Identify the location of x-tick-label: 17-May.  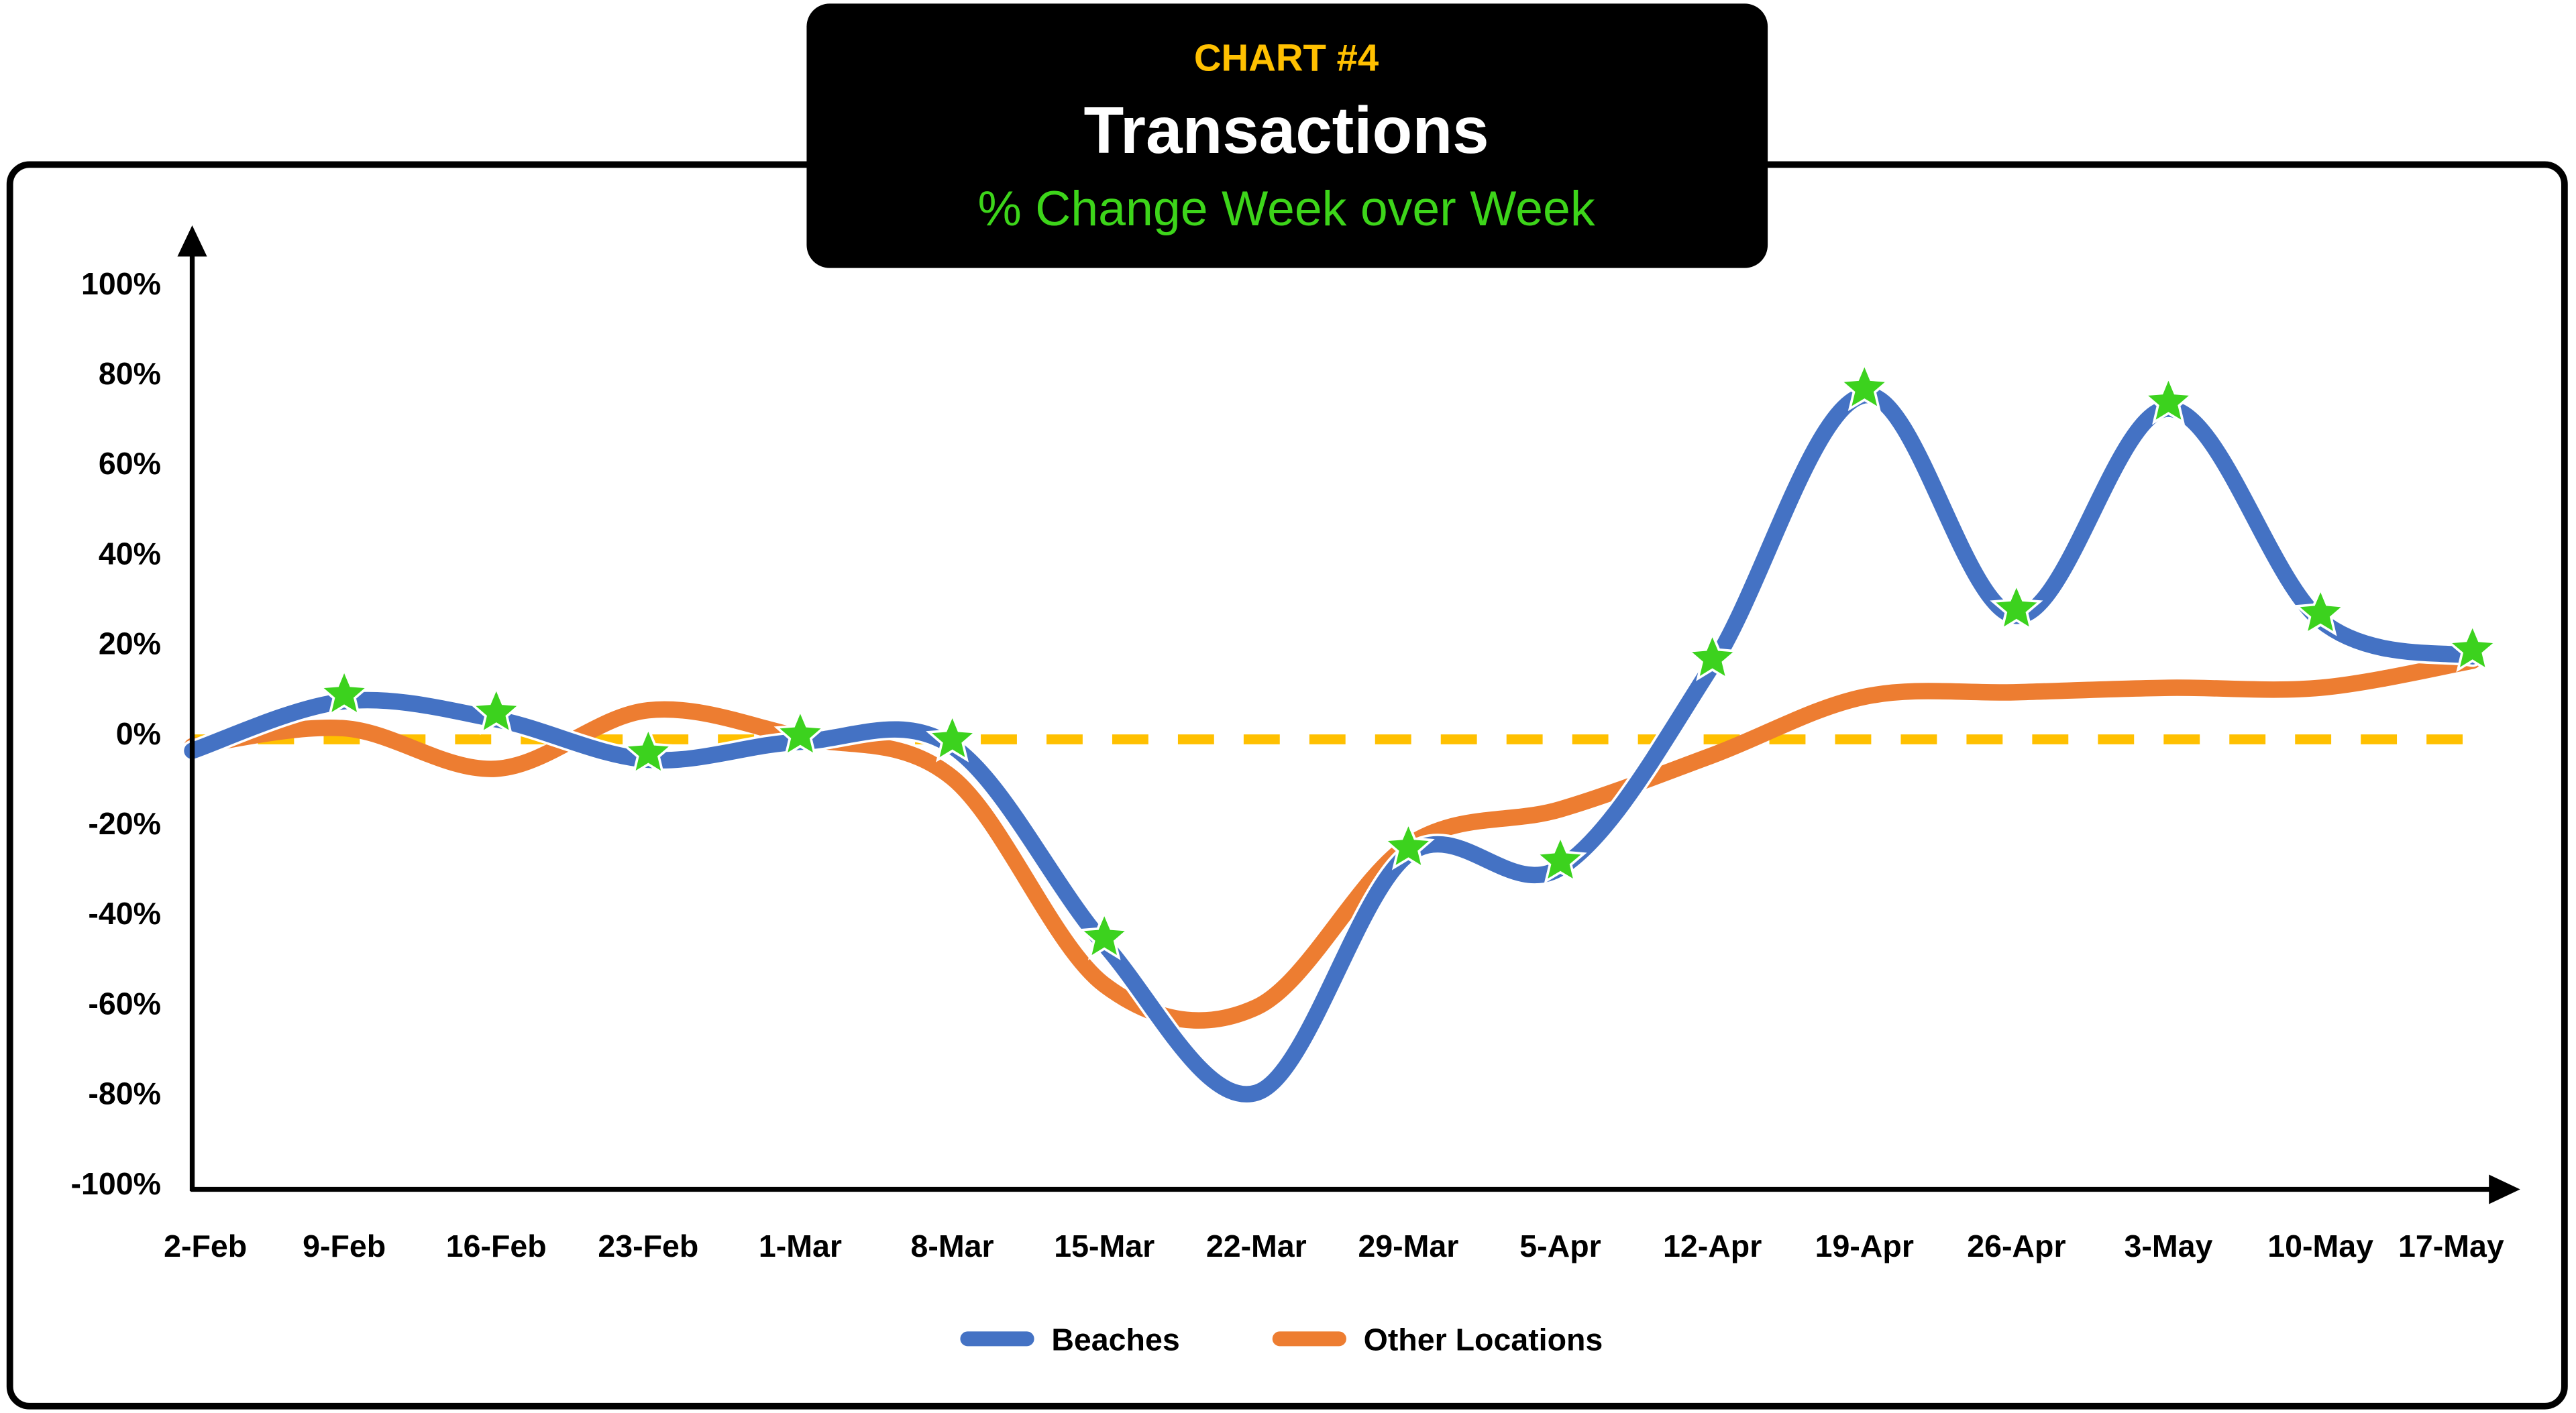
(2451, 1246).